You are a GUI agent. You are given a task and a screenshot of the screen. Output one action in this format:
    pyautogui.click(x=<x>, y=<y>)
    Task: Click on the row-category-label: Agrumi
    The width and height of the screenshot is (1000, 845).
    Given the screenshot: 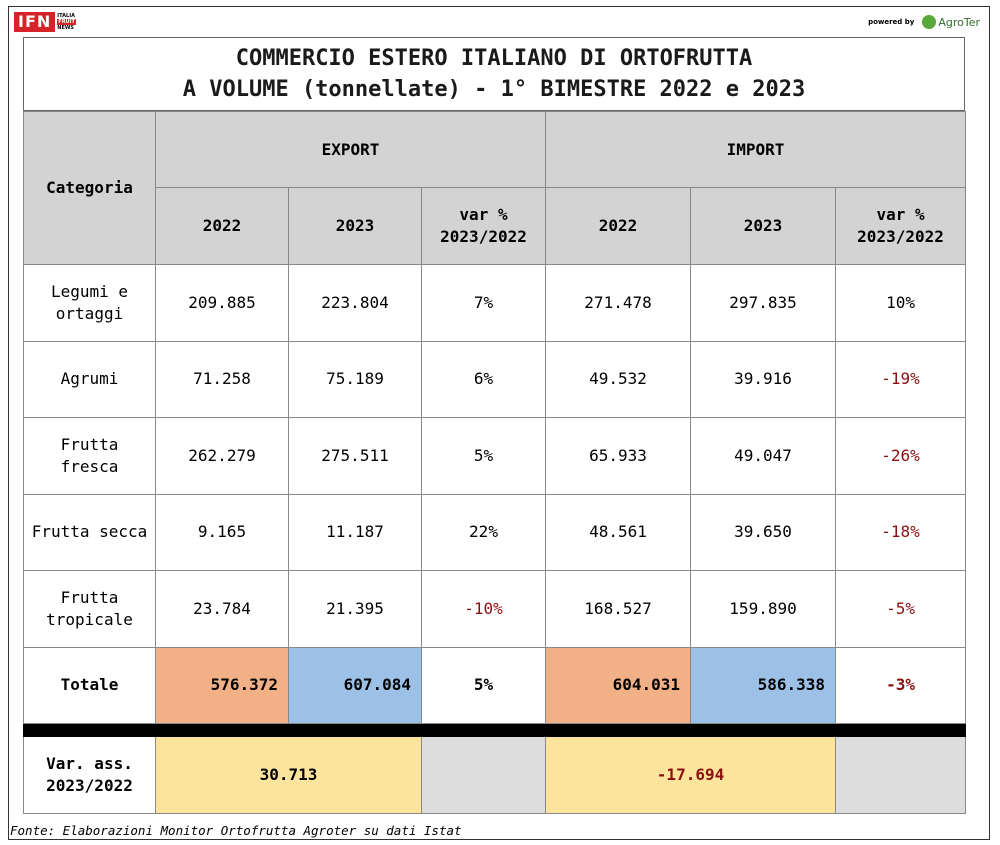 What is the action you would take?
    pyautogui.click(x=89, y=379)
    